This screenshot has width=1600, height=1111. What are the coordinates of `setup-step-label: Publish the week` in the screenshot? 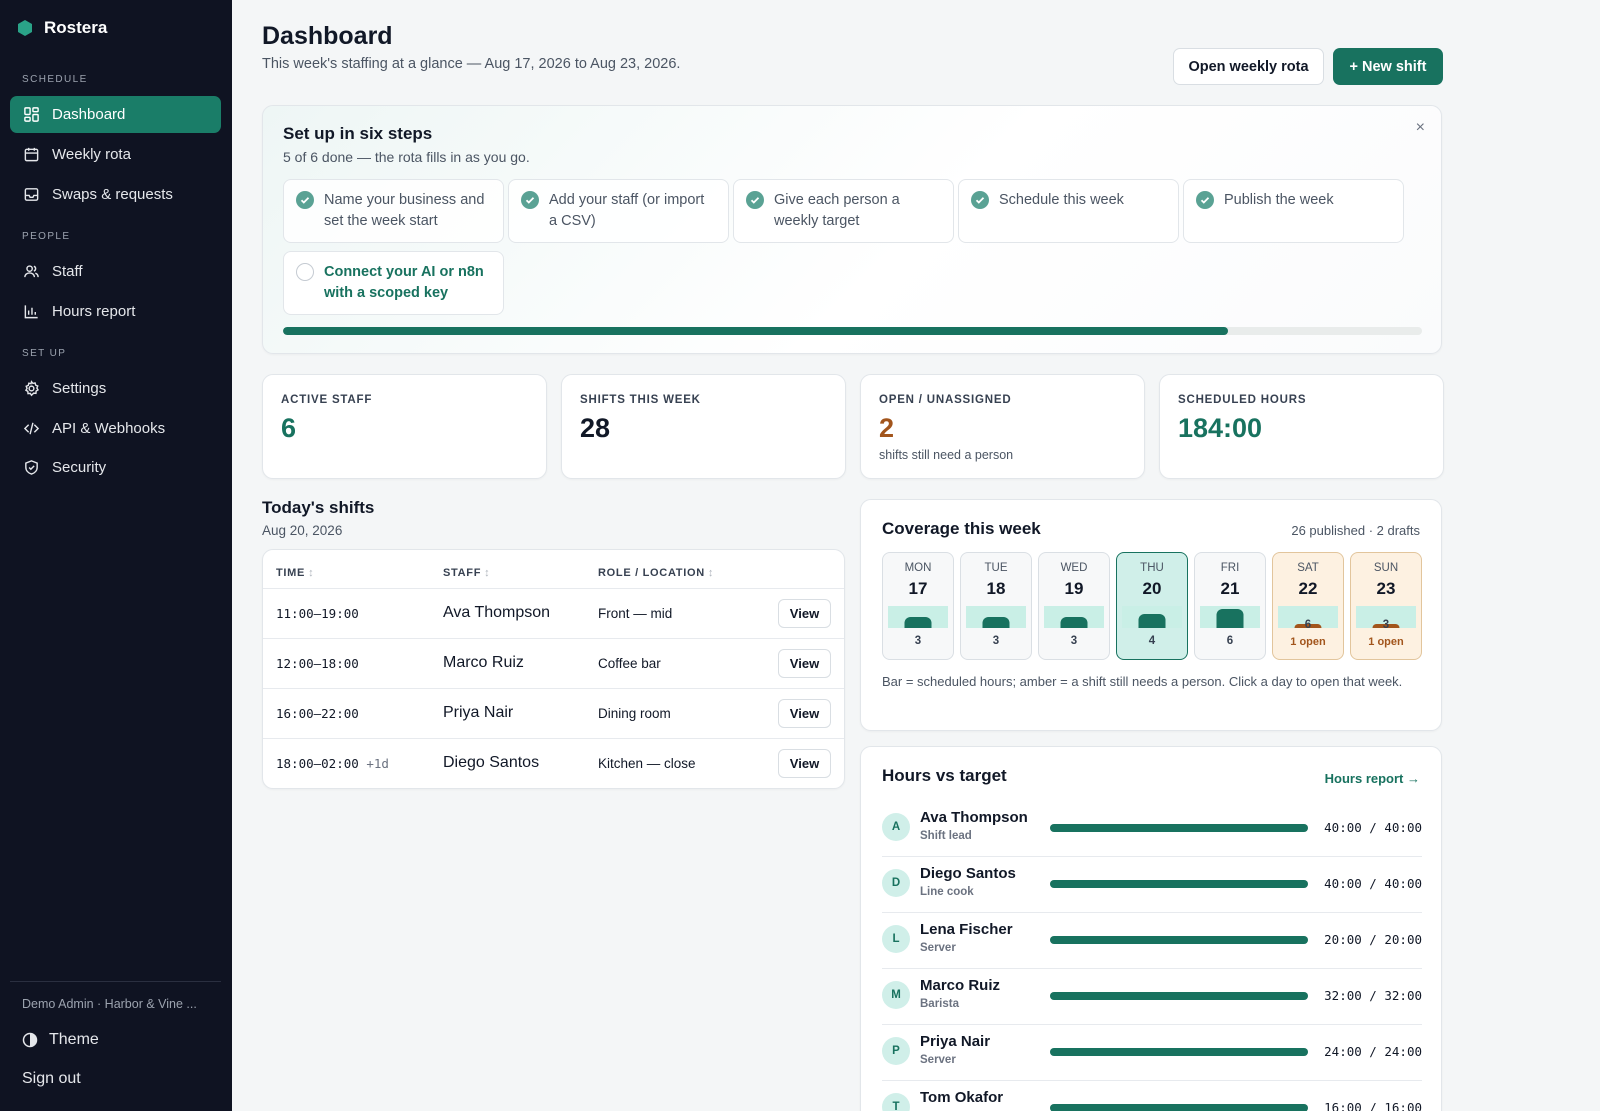 It's located at (1279, 200).